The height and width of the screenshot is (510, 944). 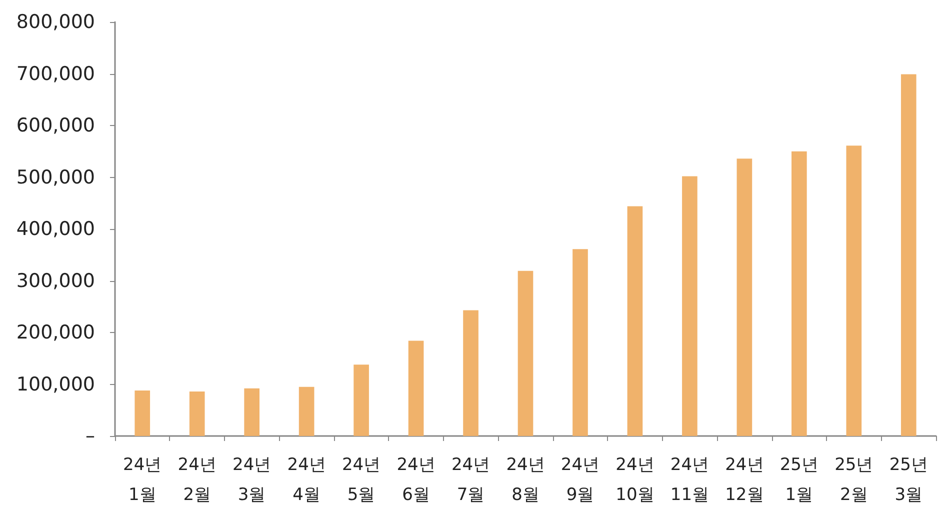 What do you see at coordinates (799, 480) in the screenshot?
I see `x-tick-label: 25년 1월` at bounding box center [799, 480].